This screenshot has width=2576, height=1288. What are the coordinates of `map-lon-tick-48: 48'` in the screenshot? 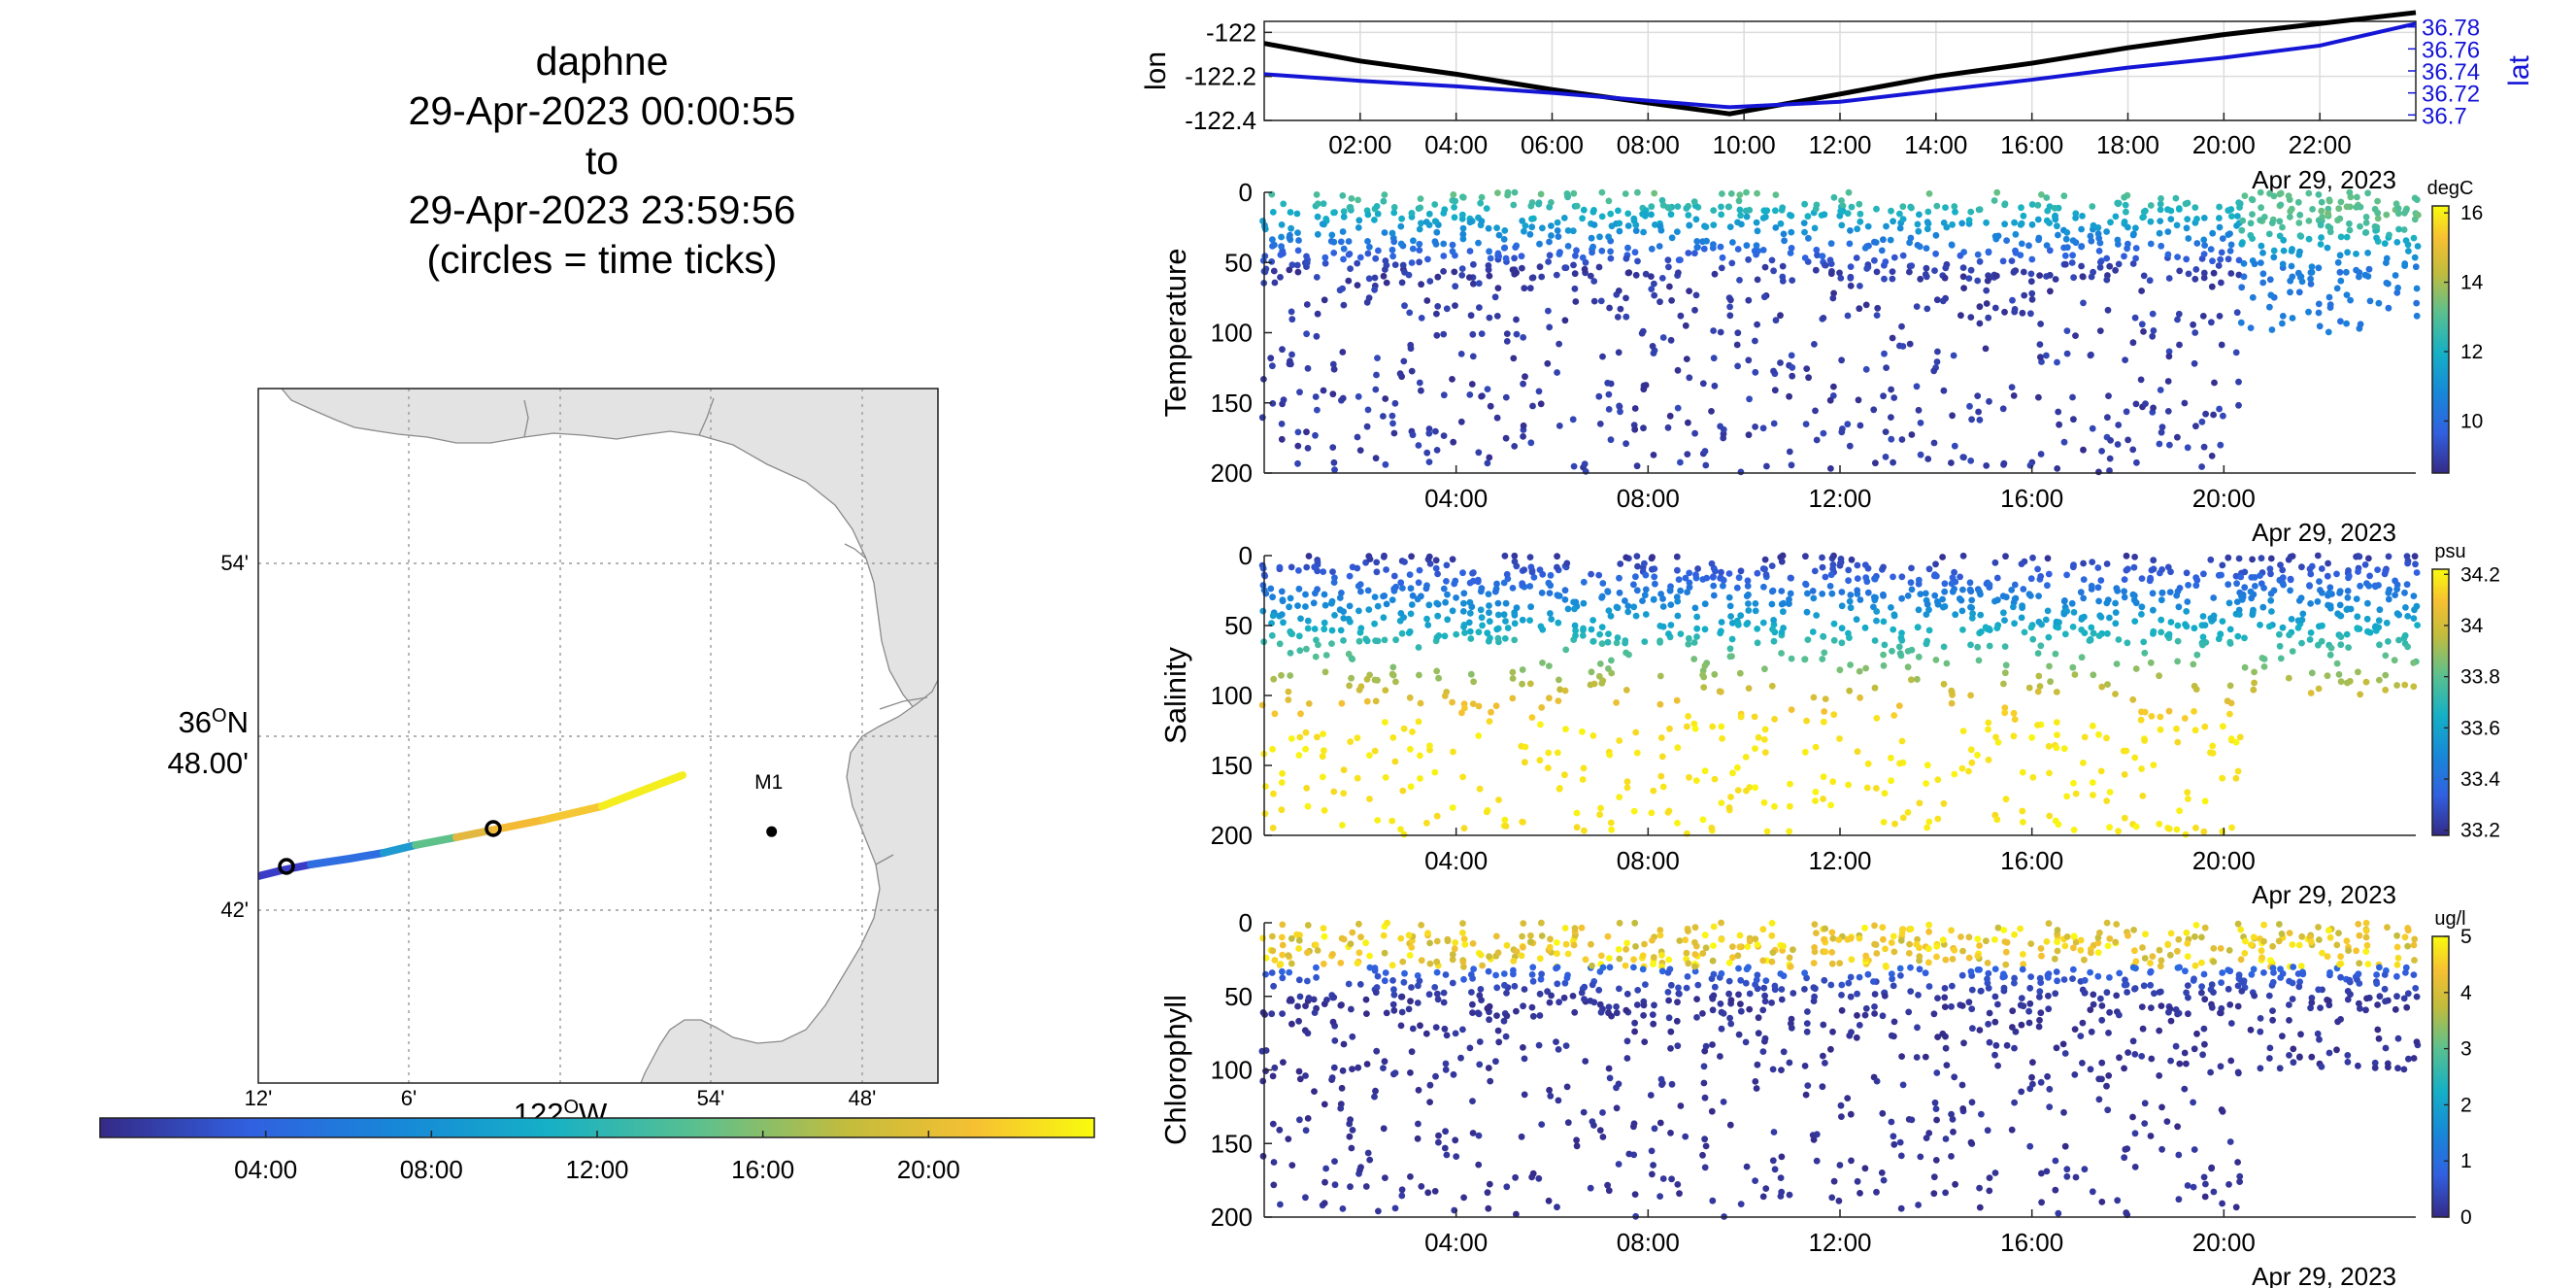 It's located at (863, 1098).